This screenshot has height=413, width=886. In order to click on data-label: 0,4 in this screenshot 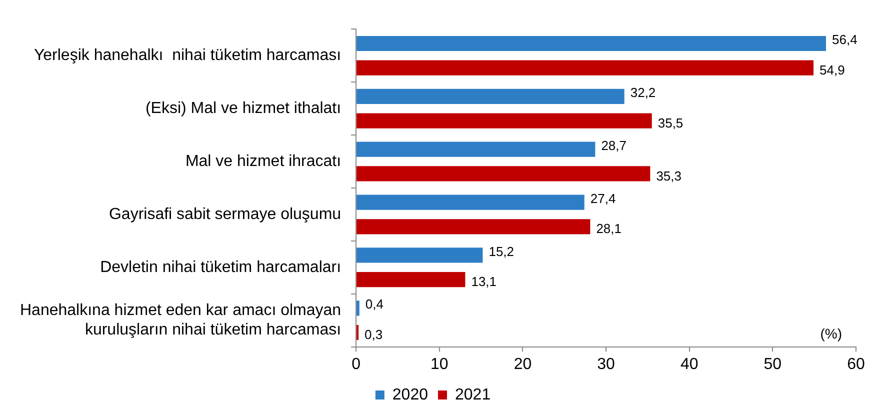, I will do `click(374, 304)`.